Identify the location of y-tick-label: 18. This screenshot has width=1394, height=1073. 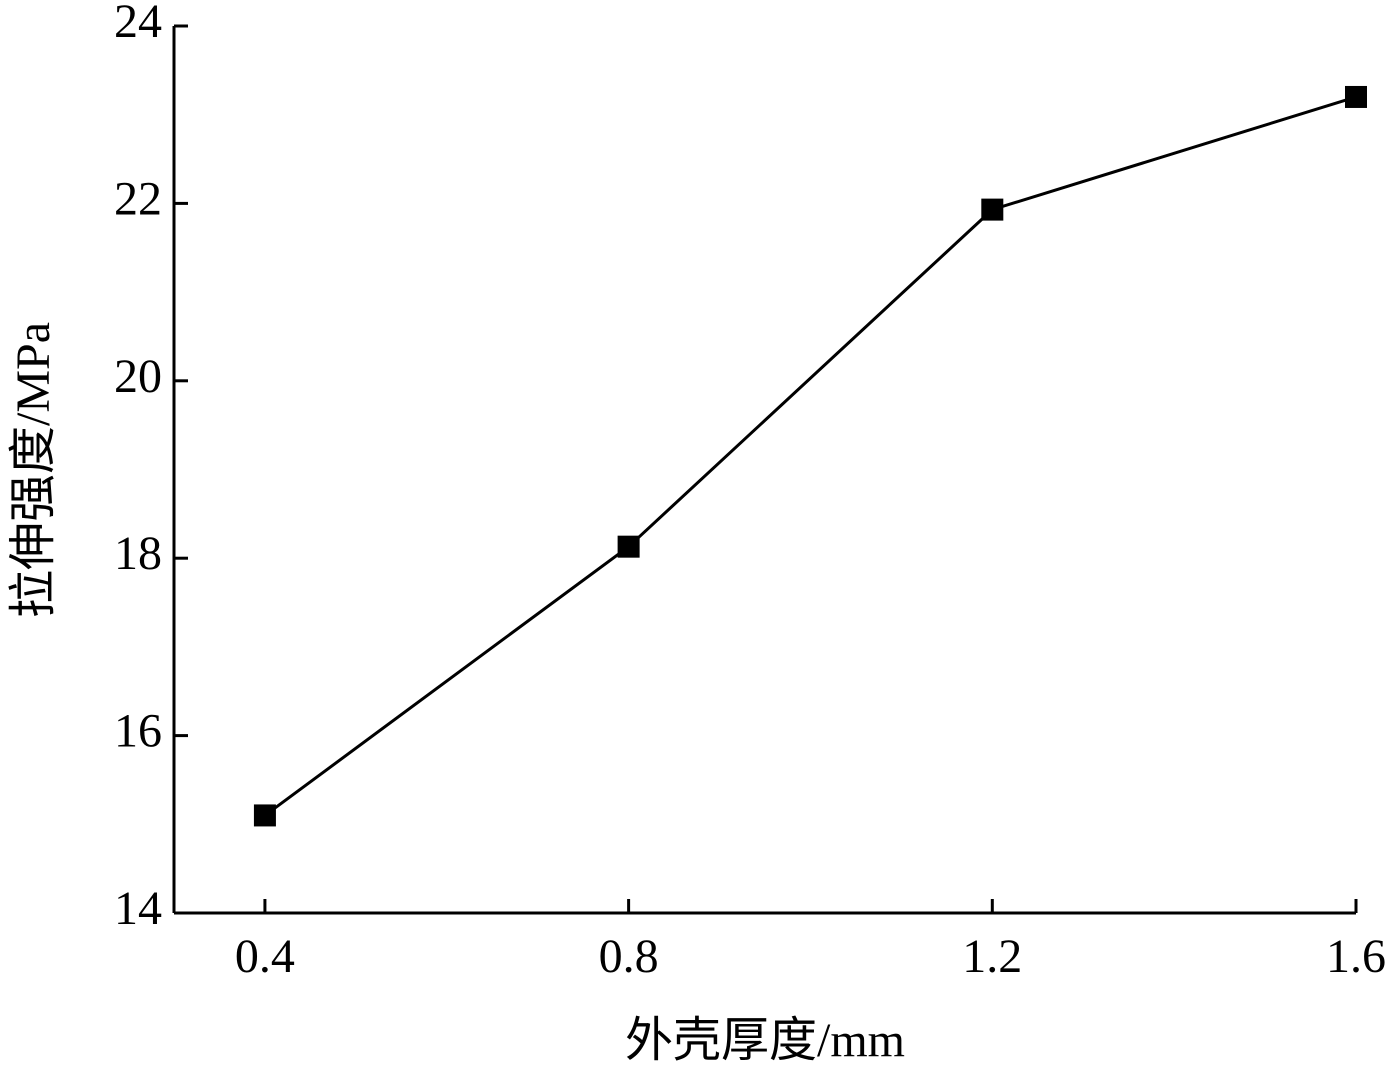
(138, 553).